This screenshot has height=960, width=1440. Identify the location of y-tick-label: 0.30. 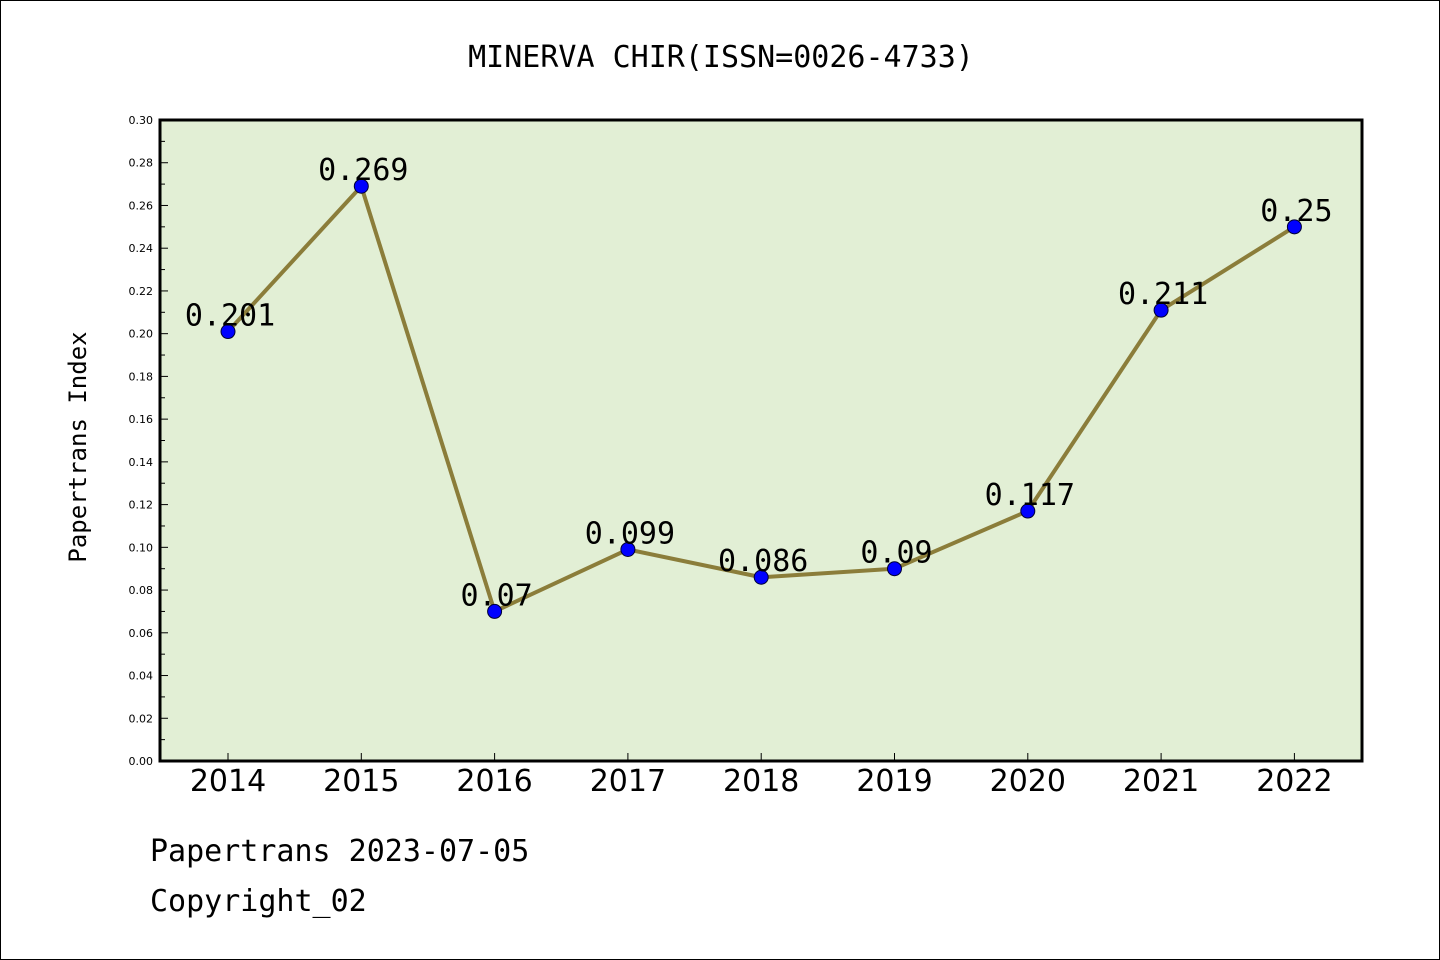
(141, 120).